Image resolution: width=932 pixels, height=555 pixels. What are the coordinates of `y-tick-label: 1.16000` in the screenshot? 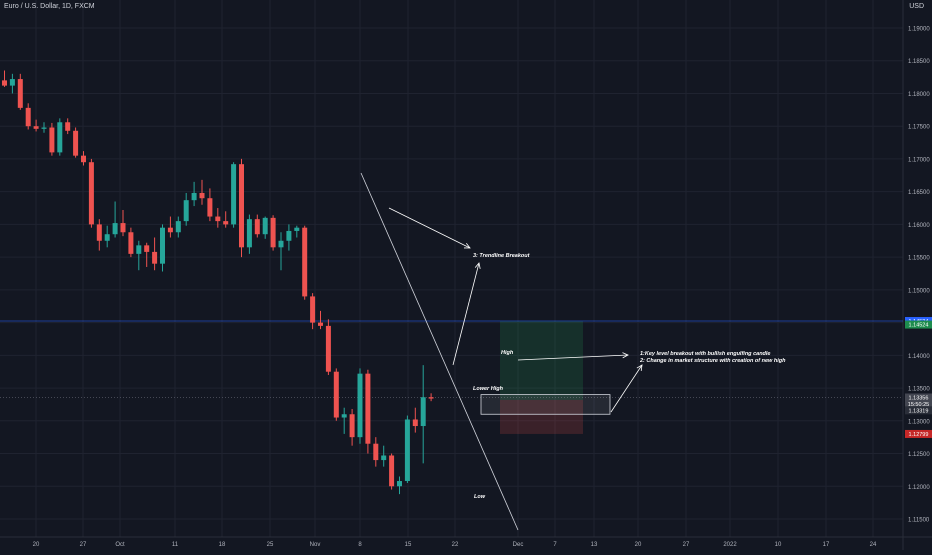 It's located at (919, 226).